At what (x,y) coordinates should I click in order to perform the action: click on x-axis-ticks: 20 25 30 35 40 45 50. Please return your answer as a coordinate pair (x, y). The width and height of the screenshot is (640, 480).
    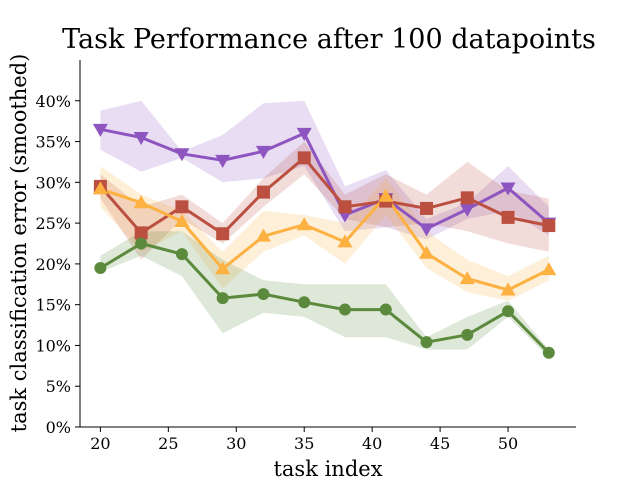
    Looking at the image, I should click on (304, 440).